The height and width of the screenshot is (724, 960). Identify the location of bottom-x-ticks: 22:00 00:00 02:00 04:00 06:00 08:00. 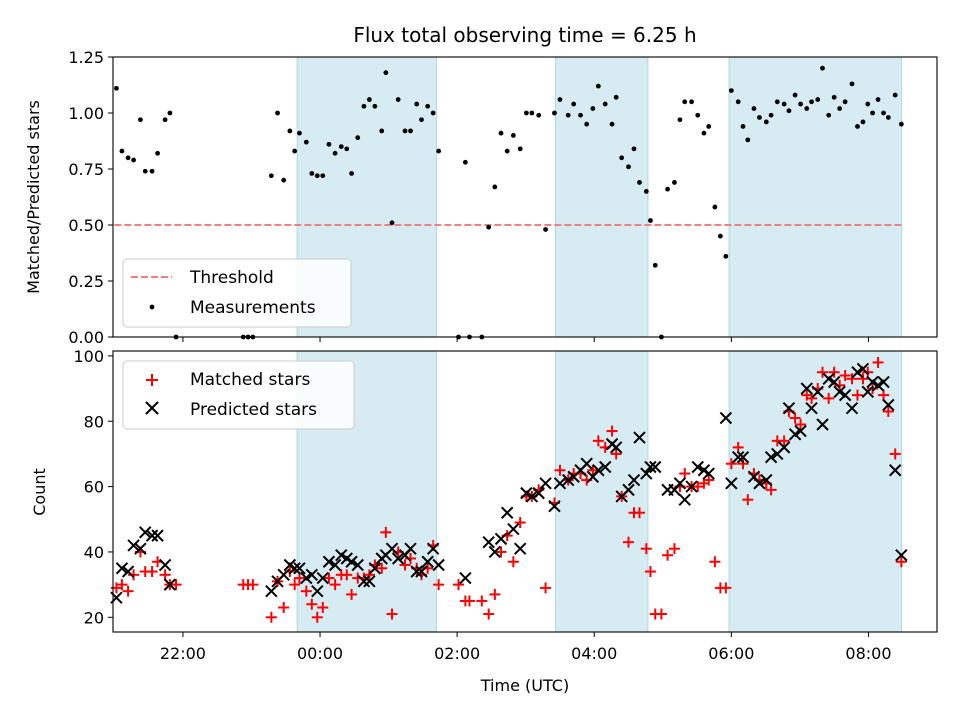
(526, 647).